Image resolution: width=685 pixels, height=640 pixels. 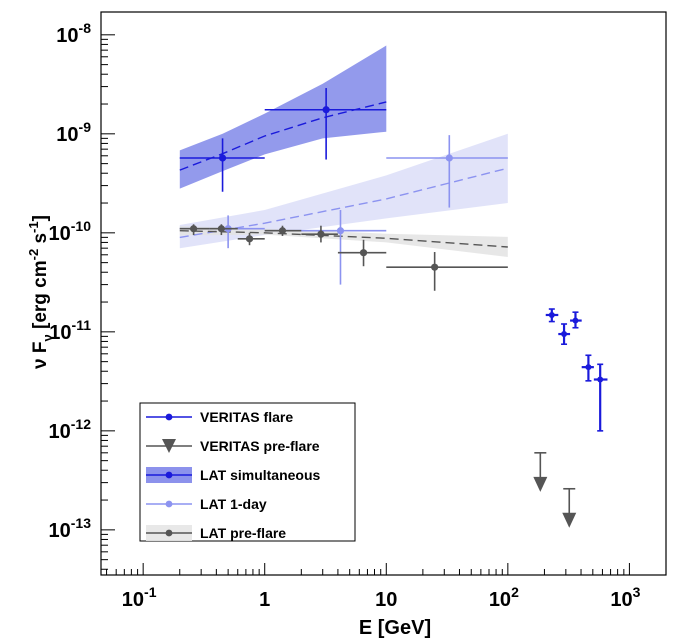 I want to click on legend-label: VERITAS pre-flare, so click(x=260, y=446).